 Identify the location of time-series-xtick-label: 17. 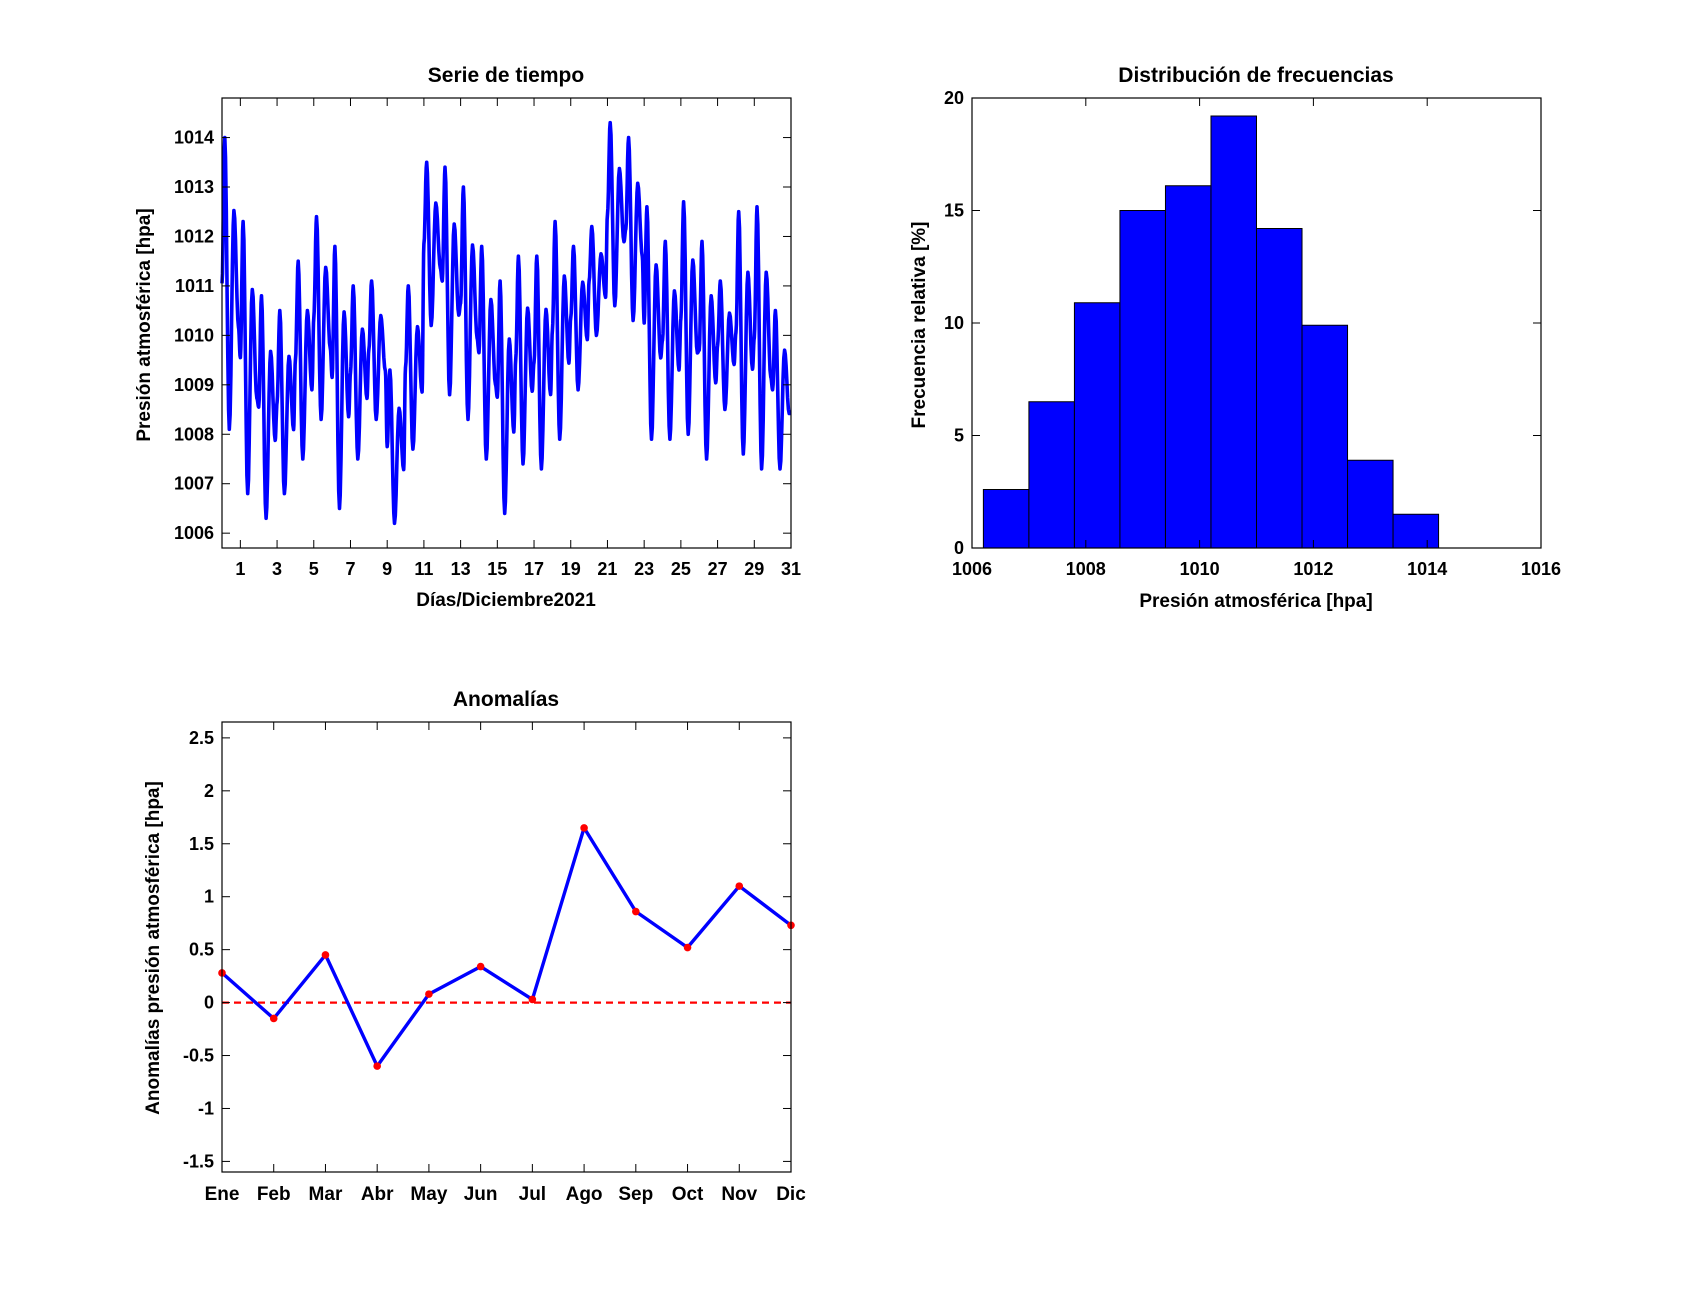
(534, 569).